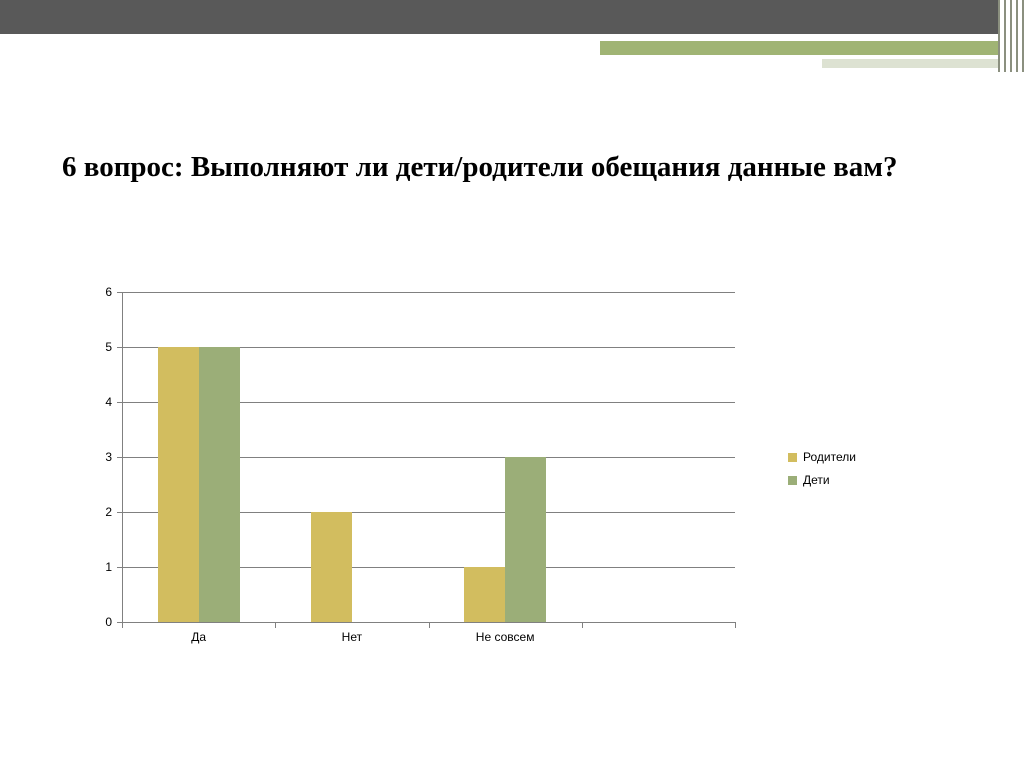 The height and width of the screenshot is (768, 1024). I want to click on x-tick-label: Не совсем, so click(505, 637).